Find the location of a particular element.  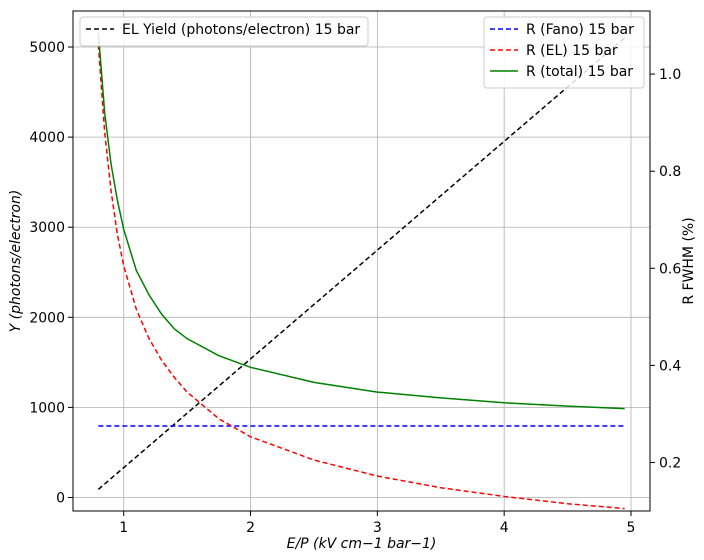

x-tick-label: 2 is located at coordinates (250, 528).